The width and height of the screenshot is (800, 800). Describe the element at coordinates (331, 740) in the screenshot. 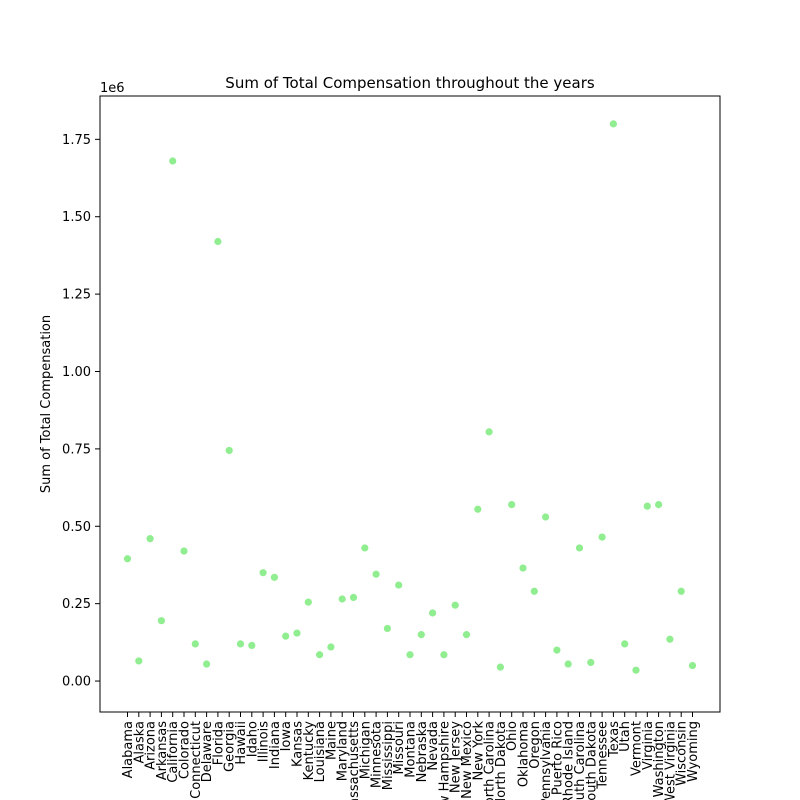

I see `x-tick-label: Maine` at that location.